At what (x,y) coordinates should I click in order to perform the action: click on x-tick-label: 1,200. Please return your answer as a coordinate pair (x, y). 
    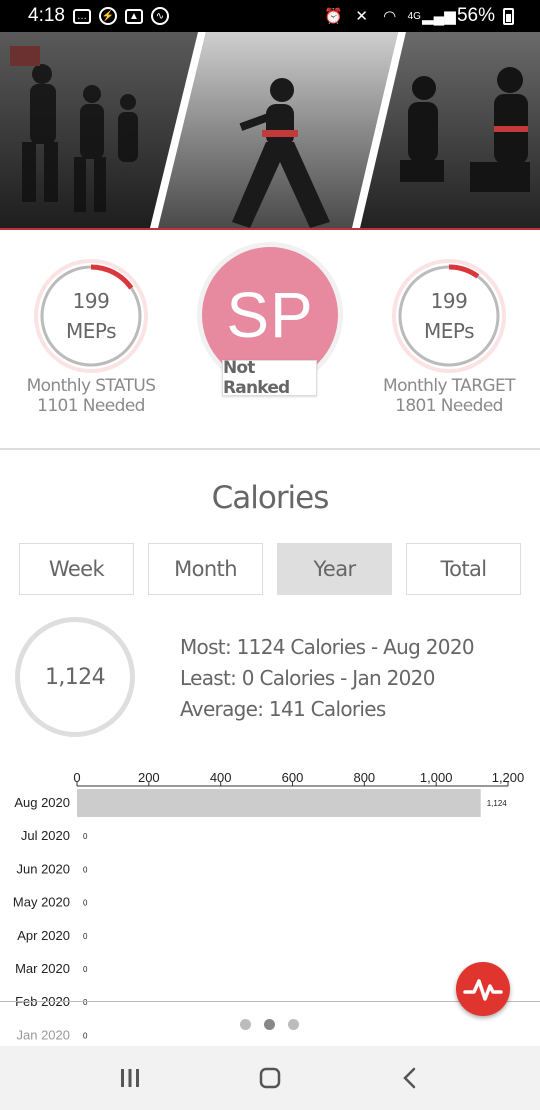
    Looking at the image, I should click on (508, 777).